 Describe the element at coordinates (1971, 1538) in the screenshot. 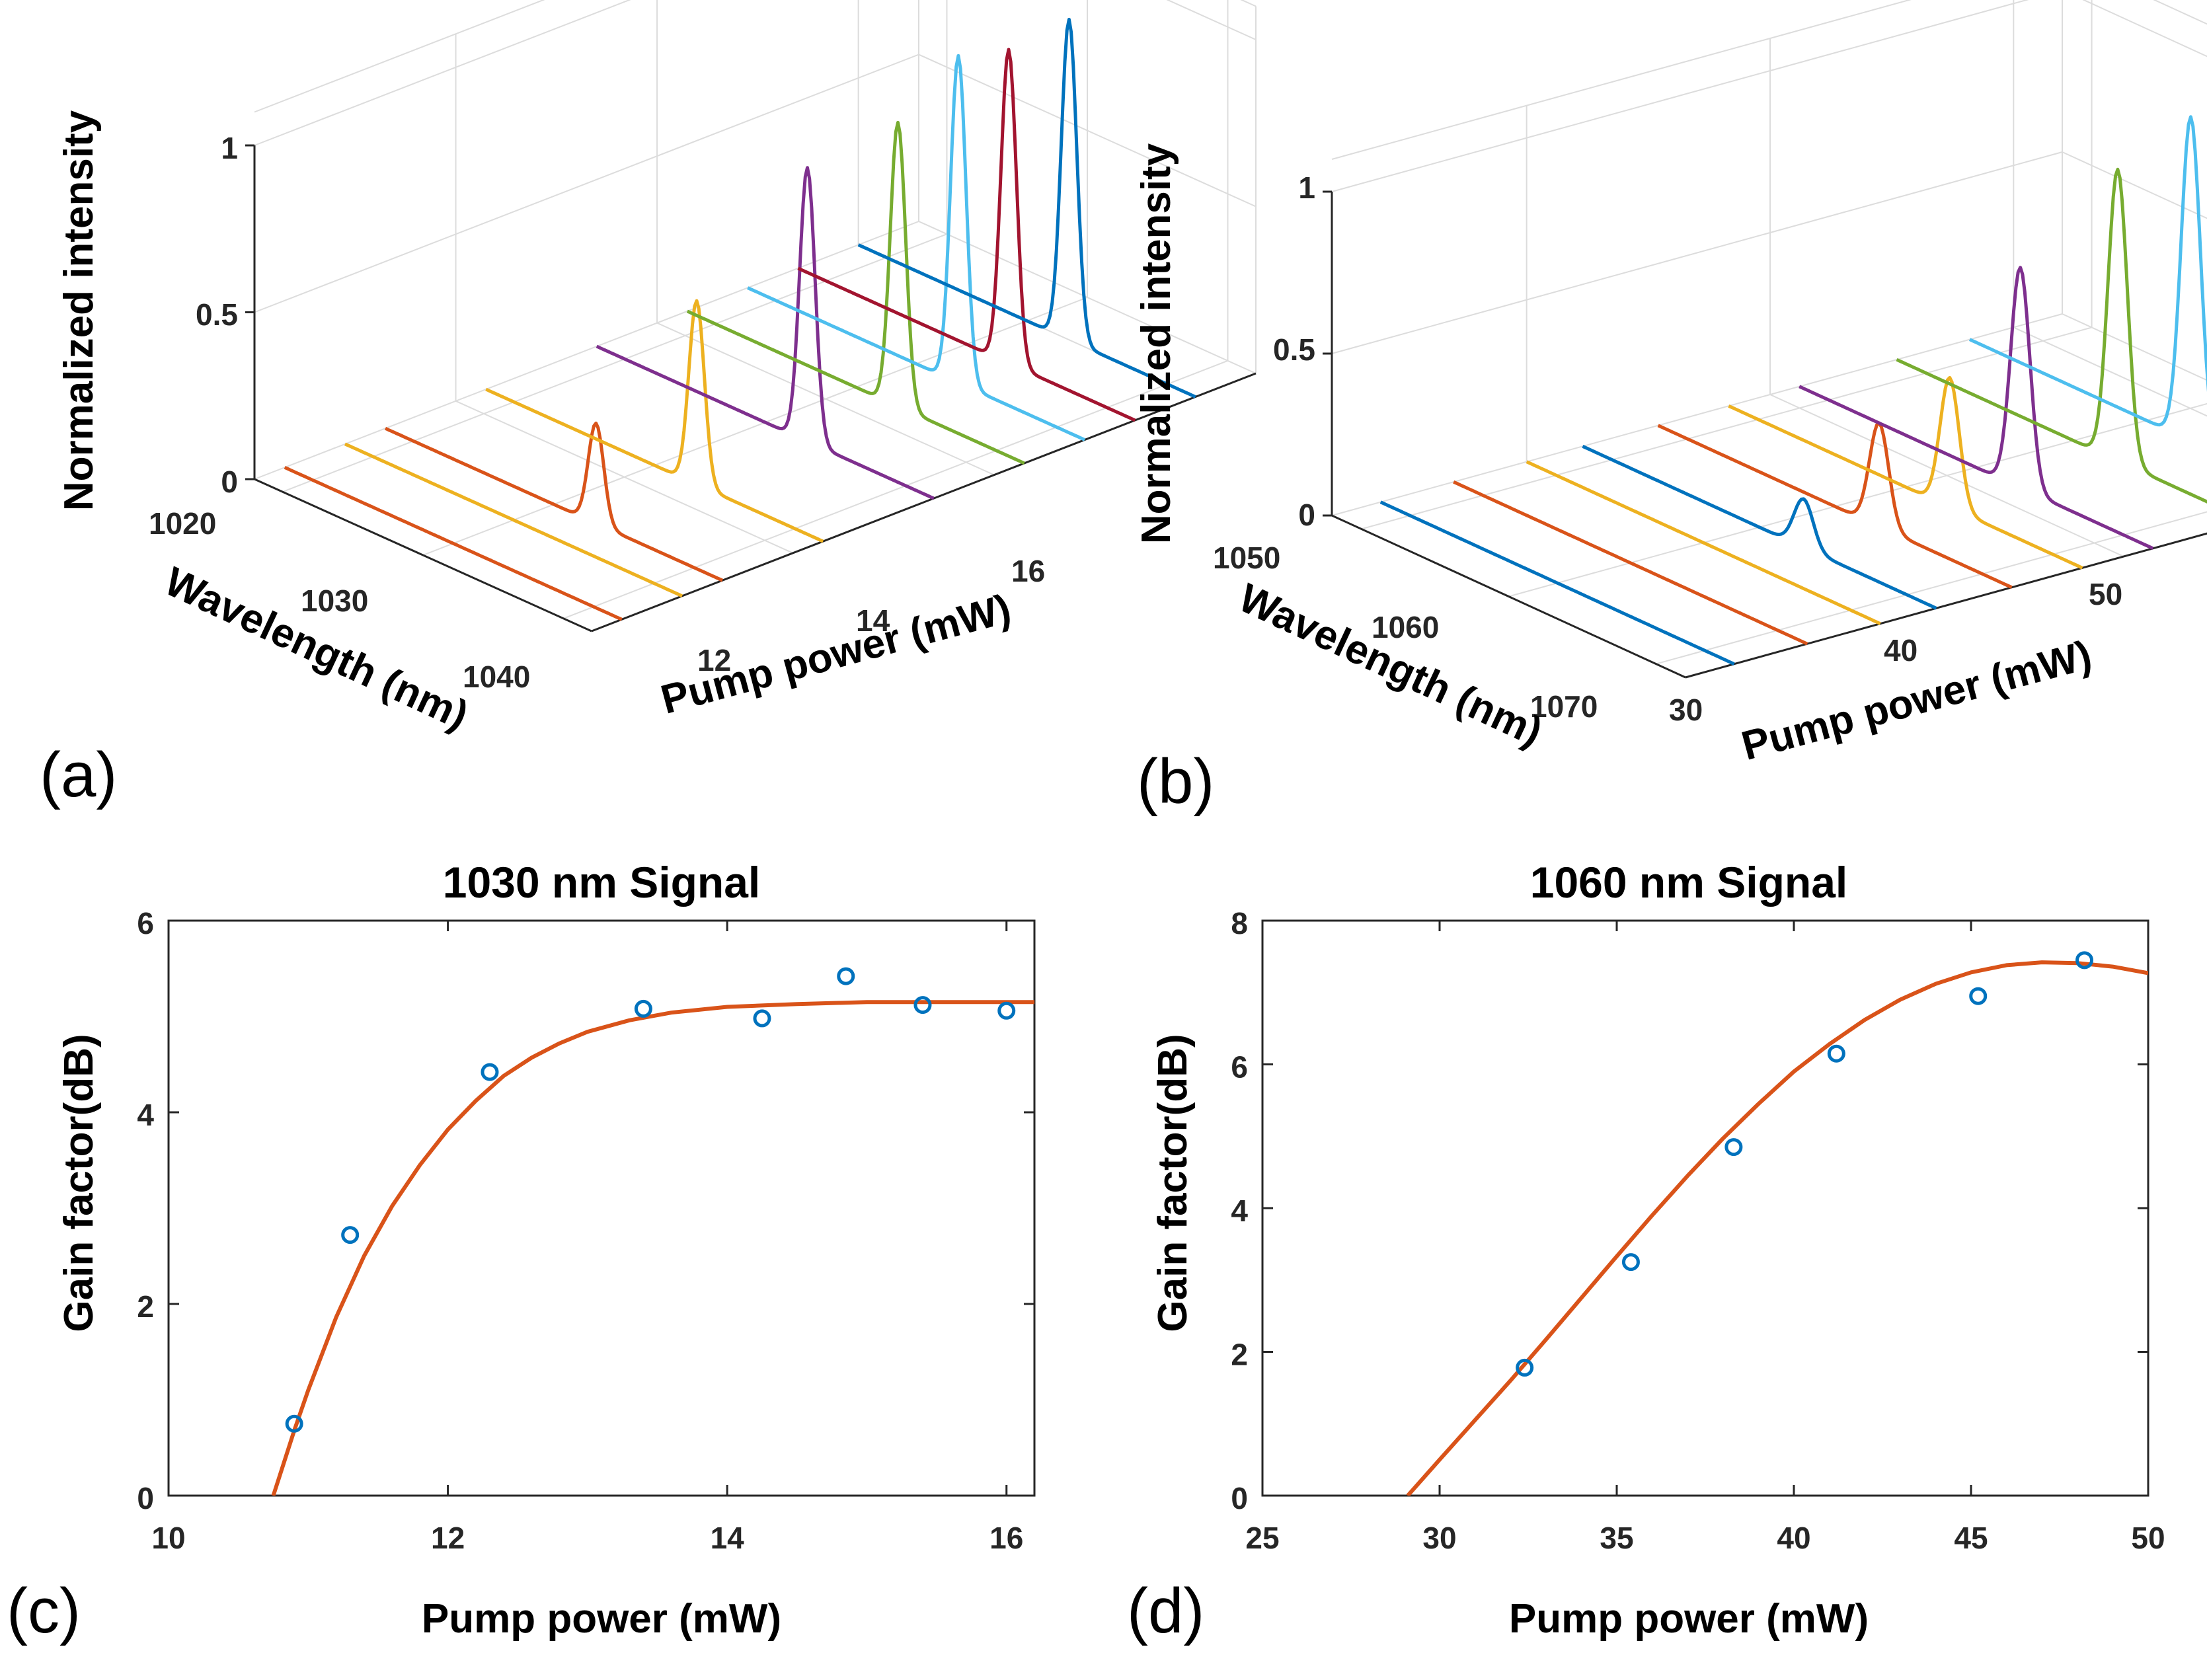

I see `d-x-tick-label-4: 45` at that location.